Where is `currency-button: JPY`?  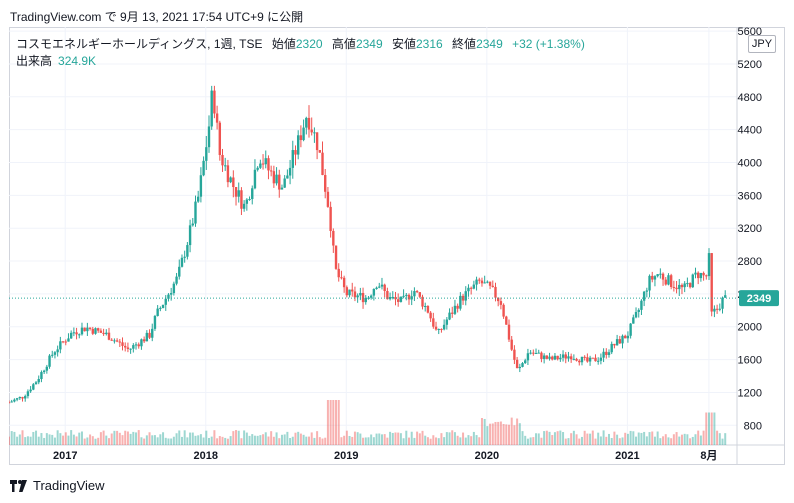 currency-button: JPY is located at coordinates (762, 44).